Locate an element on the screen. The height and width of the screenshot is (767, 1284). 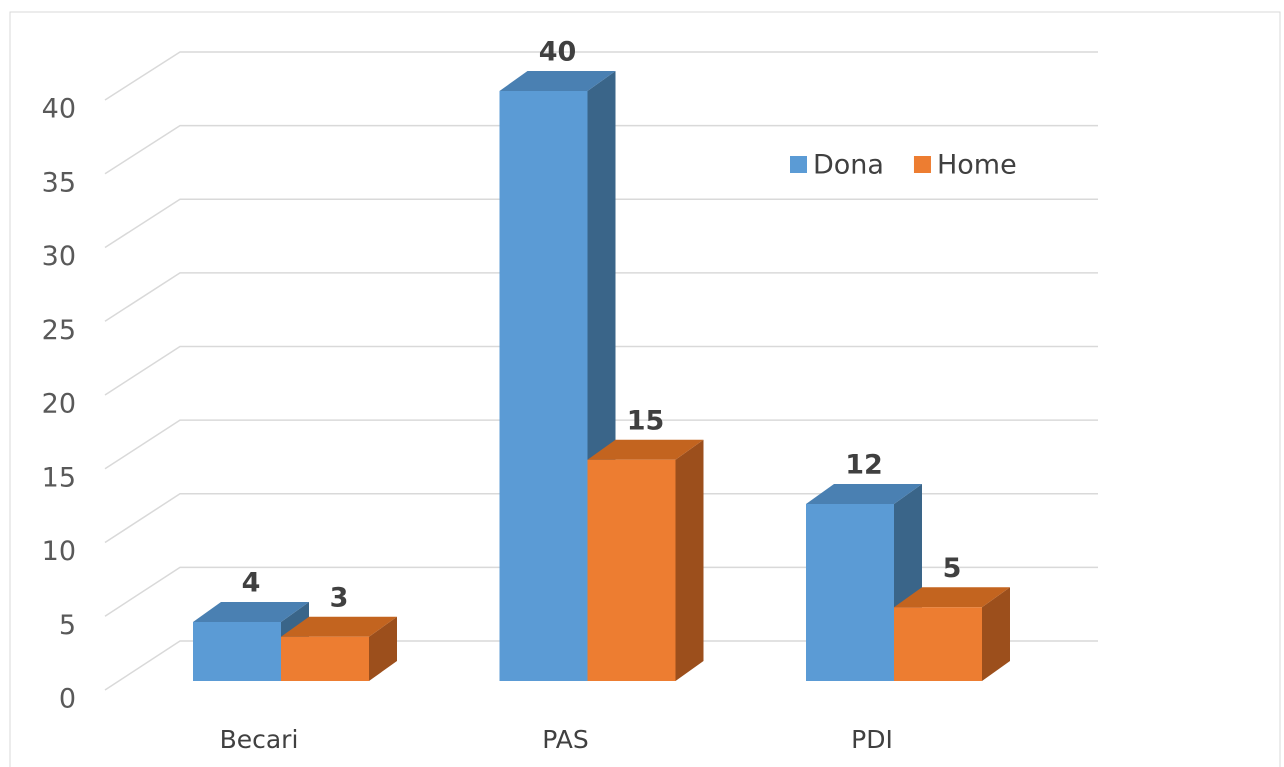
data-label: 3 is located at coordinates (339, 597).